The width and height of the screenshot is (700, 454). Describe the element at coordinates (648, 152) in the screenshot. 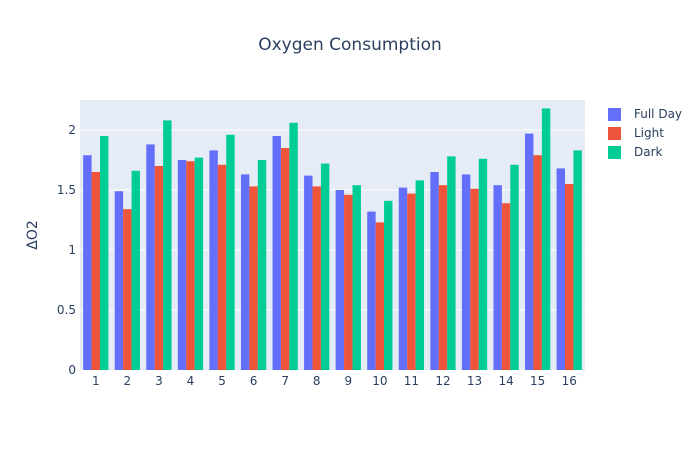

I see `legend-label: Dark` at that location.